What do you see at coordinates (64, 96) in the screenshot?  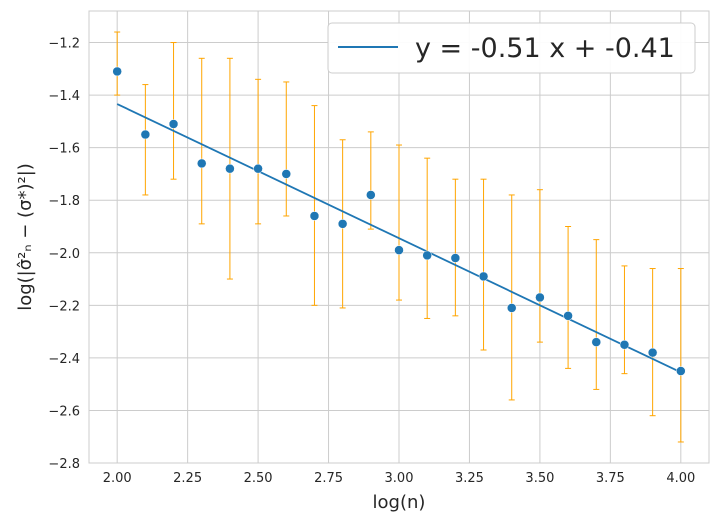 I see `y-tick-label: −1.4` at bounding box center [64, 96].